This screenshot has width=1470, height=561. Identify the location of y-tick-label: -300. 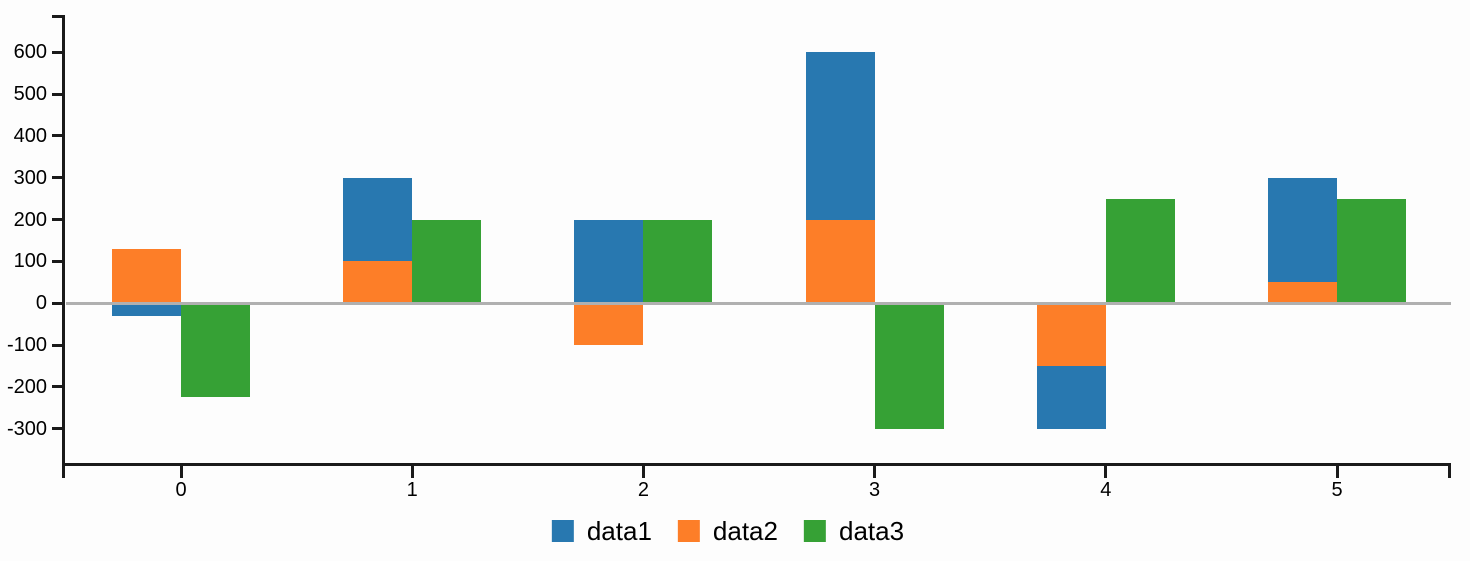
(26, 428).